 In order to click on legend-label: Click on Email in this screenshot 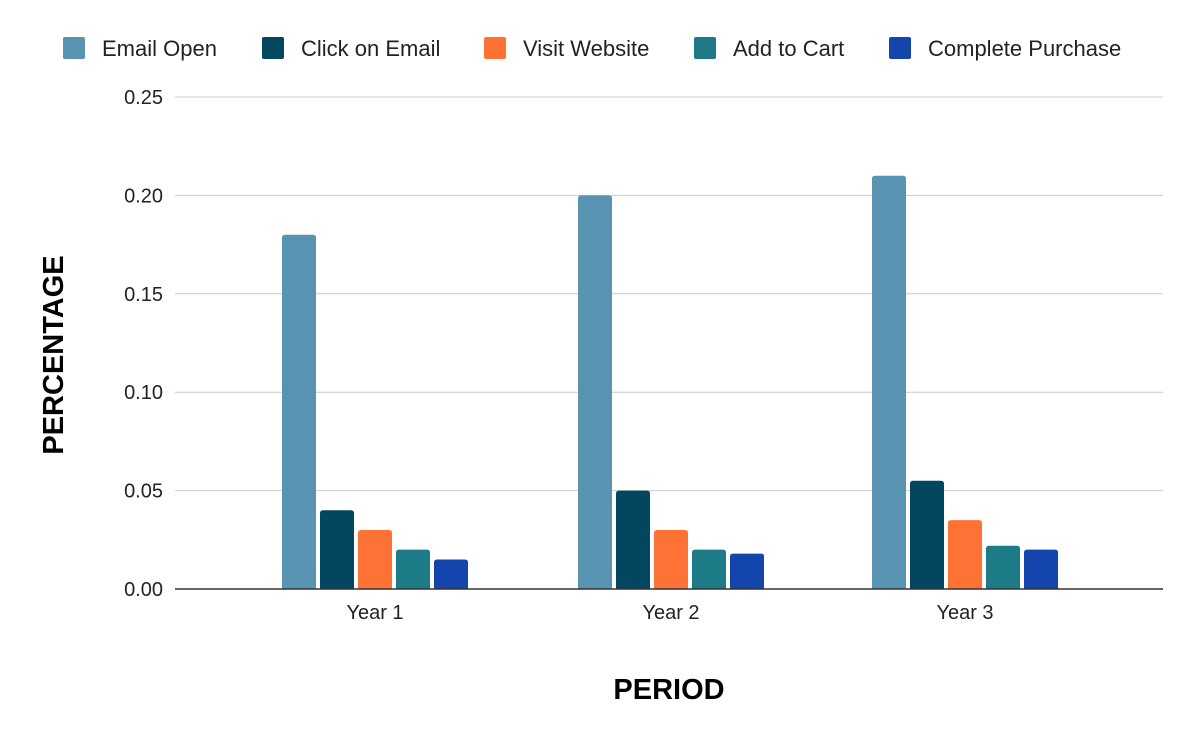, I will do `click(370, 48)`.